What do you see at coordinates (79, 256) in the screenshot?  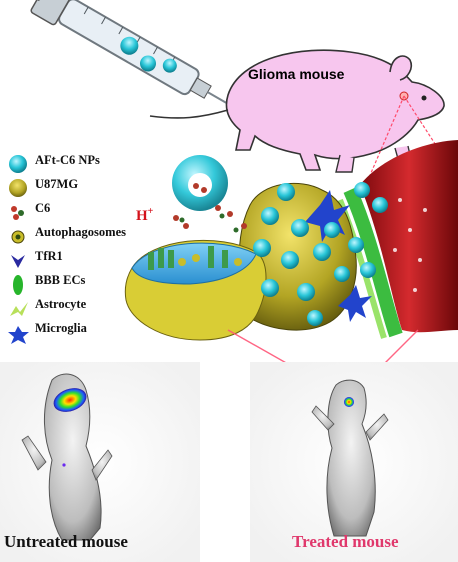 I see `legend-item-tfr1: TfR1` at bounding box center [79, 256].